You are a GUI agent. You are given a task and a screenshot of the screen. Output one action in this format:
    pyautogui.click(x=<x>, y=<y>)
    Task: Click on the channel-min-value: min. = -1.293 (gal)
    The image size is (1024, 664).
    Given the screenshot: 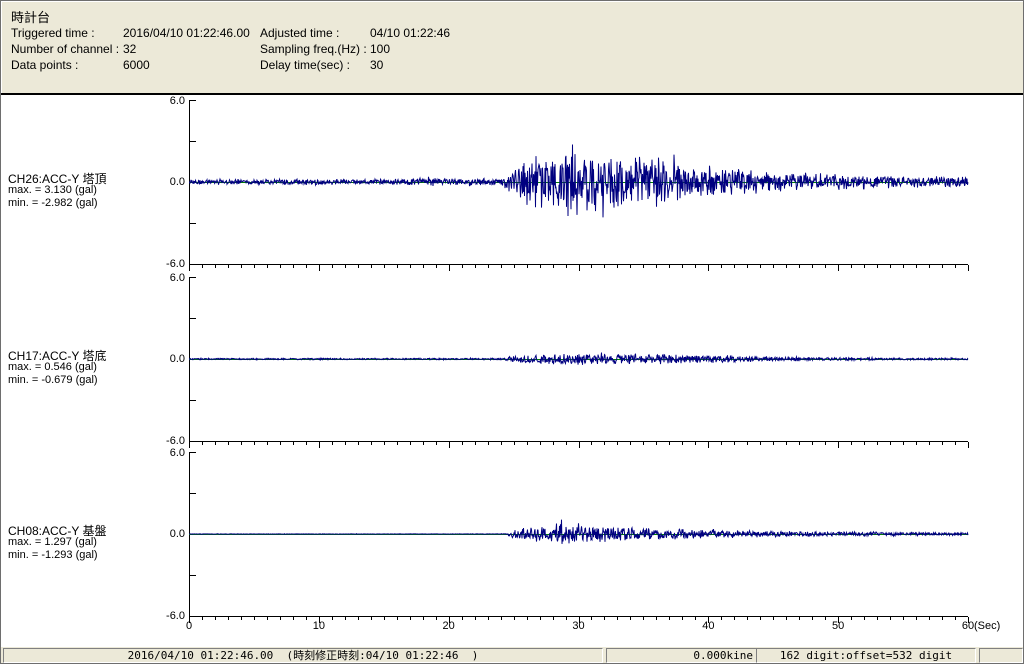 What is the action you would take?
    pyautogui.click(x=53, y=555)
    